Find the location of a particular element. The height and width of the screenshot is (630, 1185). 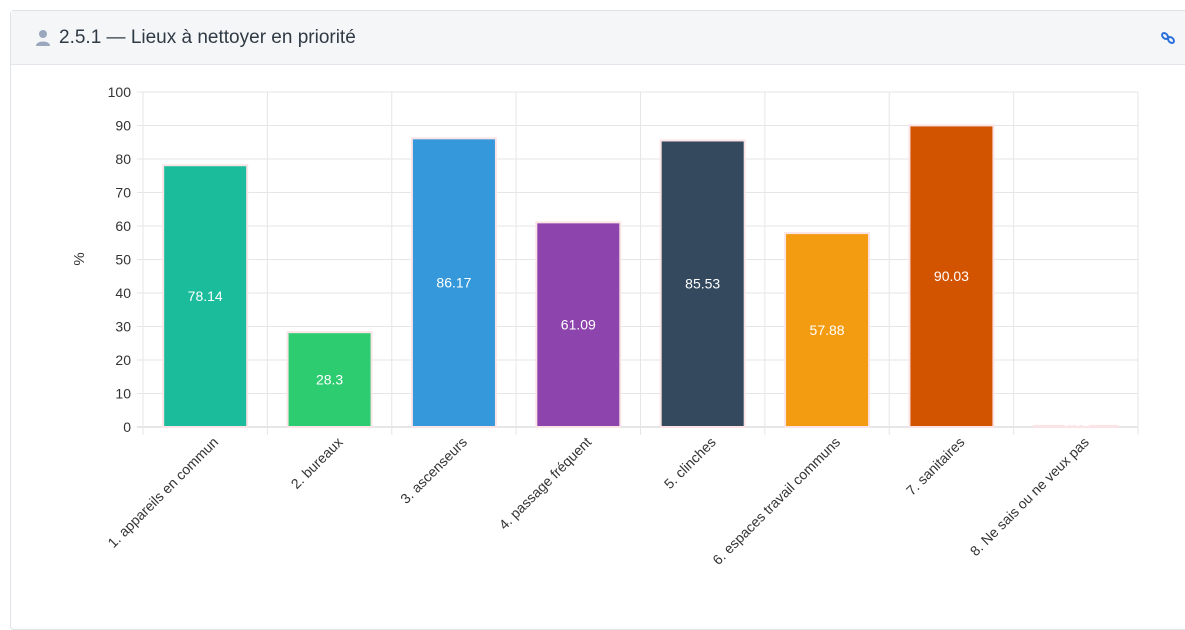

data-label: 57.88 is located at coordinates (827, 330).